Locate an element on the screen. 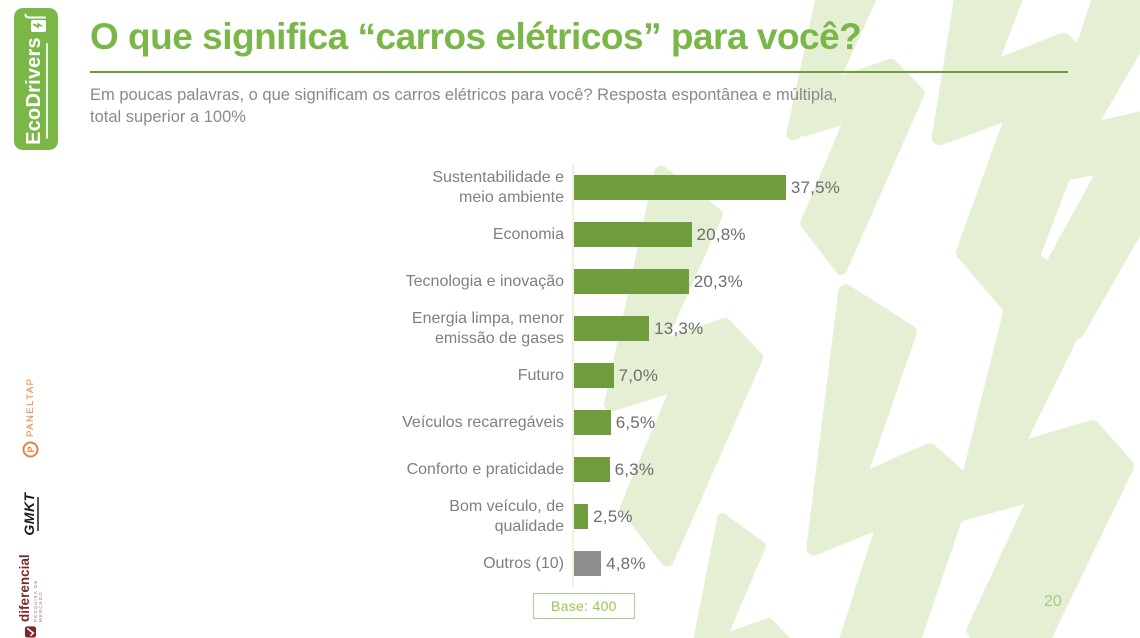 The height and width of the screenshot is (638, 1140). chart-row: Economia 20,8% is located at coordinates (610, 234).